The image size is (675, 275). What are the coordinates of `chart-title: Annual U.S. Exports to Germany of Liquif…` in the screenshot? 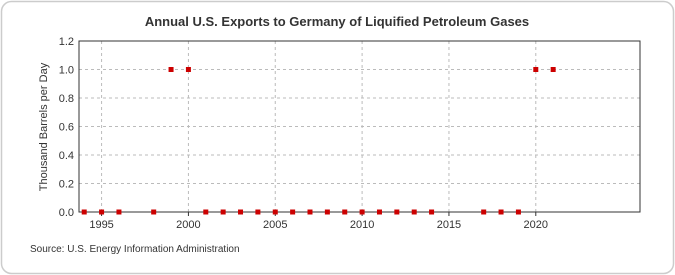 It's located at (337, 21).